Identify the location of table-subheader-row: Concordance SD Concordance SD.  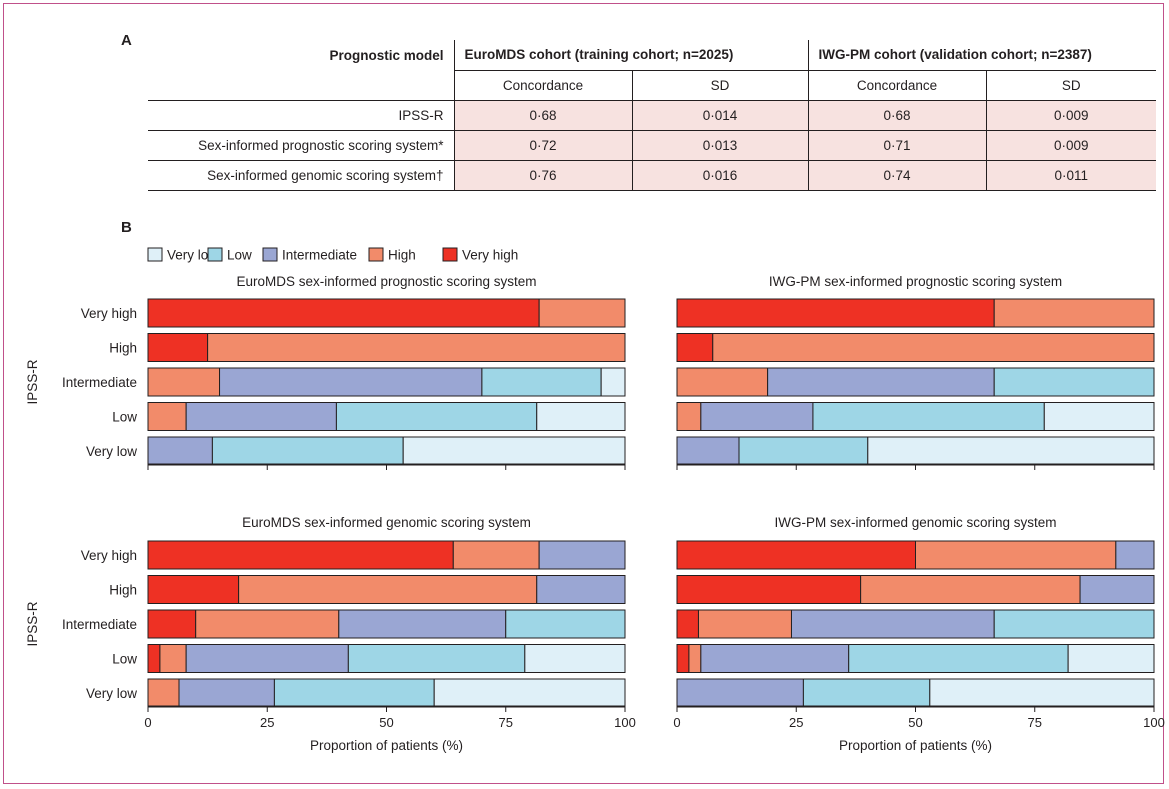
(652, 85).